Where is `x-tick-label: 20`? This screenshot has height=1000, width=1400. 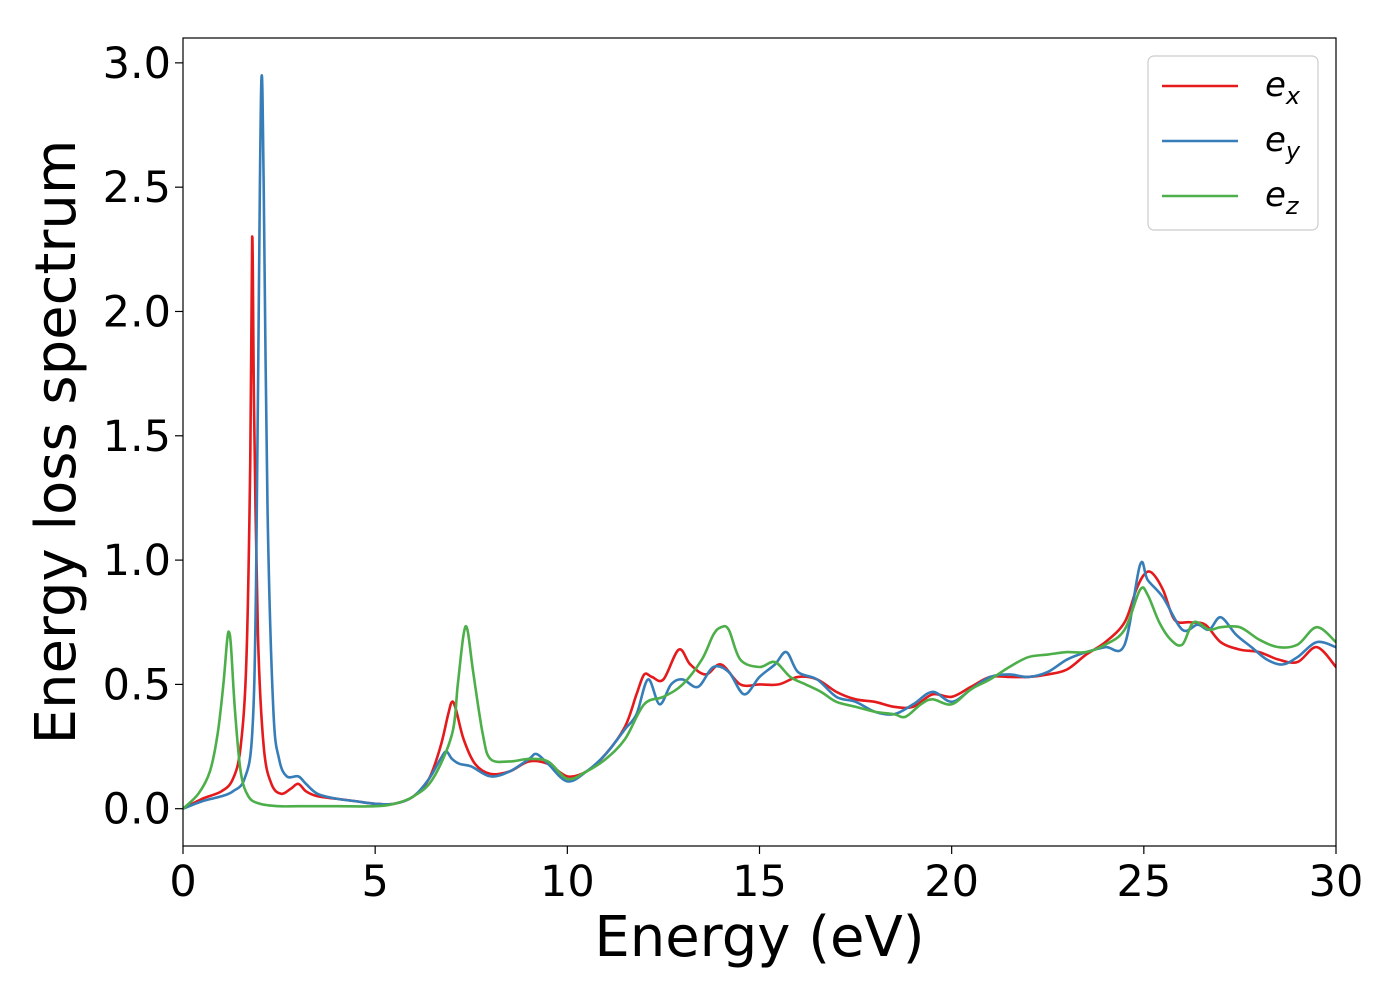 x-tick-label: 20 is located at coordinates (951, 882).